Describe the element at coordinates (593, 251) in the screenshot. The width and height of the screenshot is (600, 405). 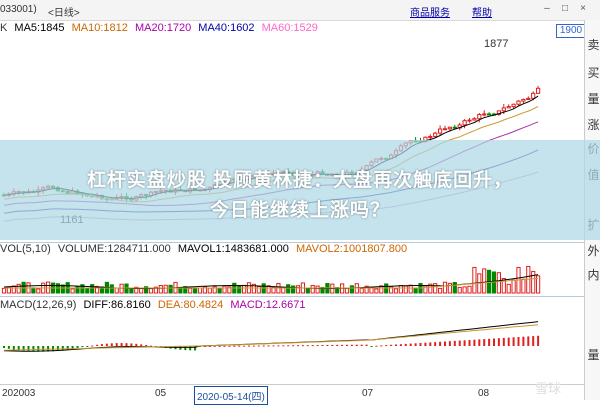
I see `right-item-outer: 外` at that location.